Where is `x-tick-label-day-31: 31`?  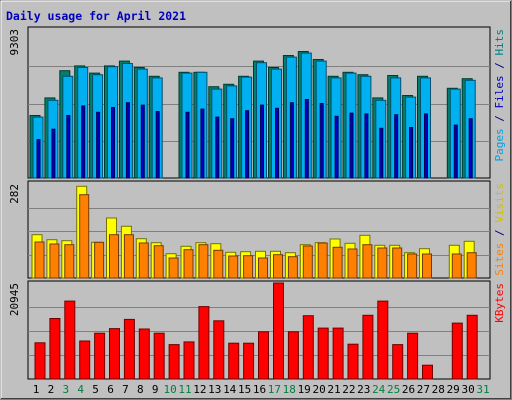
x-tick-label-day-31: 31 is located at coordinates (482, 389).